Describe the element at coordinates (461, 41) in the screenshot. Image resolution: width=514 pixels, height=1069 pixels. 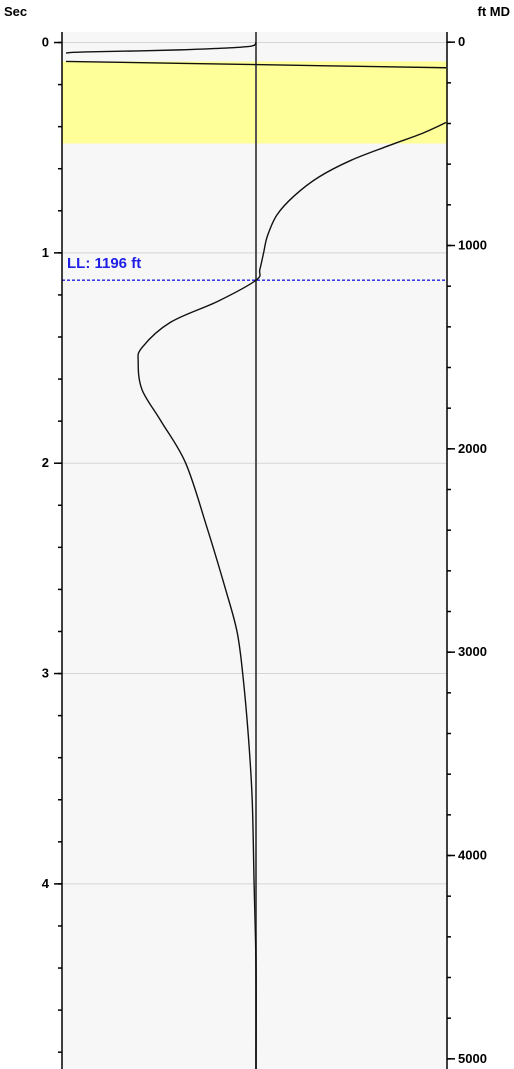
I see `right-tick-label: 0` at that location.